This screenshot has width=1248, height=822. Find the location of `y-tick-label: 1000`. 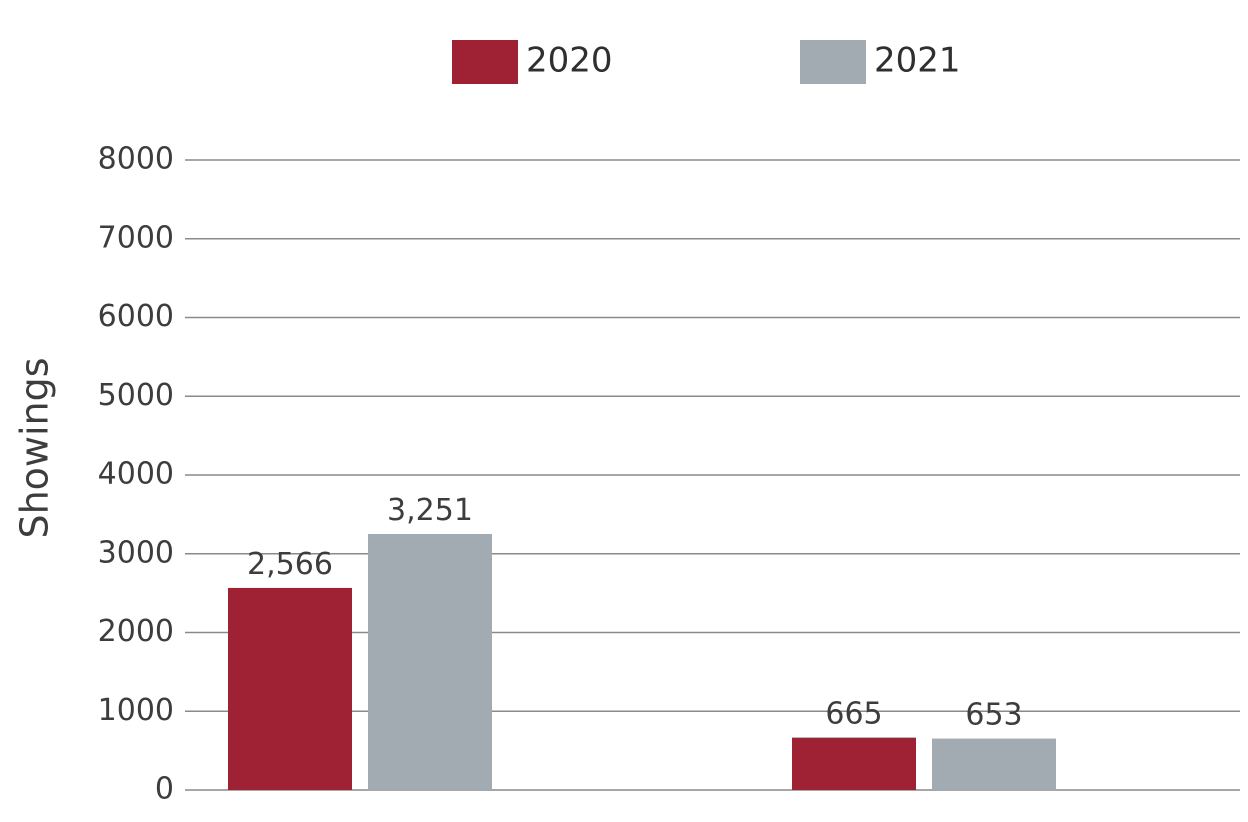

y-tick-label: 1000 is located at coordinates (136, 710).